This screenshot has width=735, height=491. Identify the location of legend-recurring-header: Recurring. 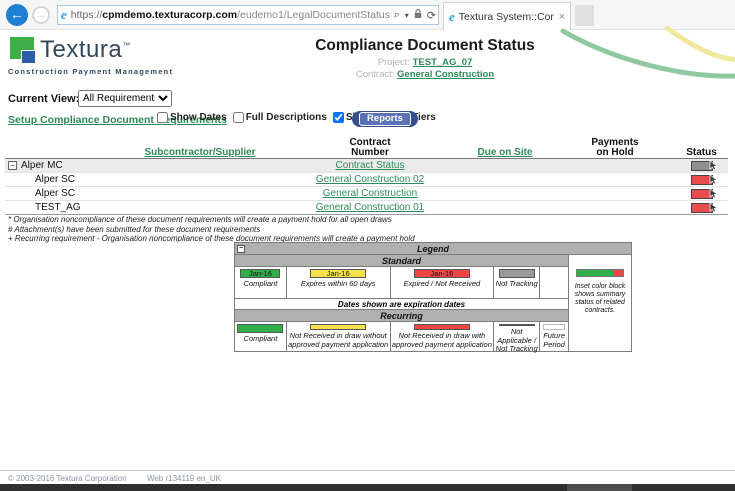
(401, 316).